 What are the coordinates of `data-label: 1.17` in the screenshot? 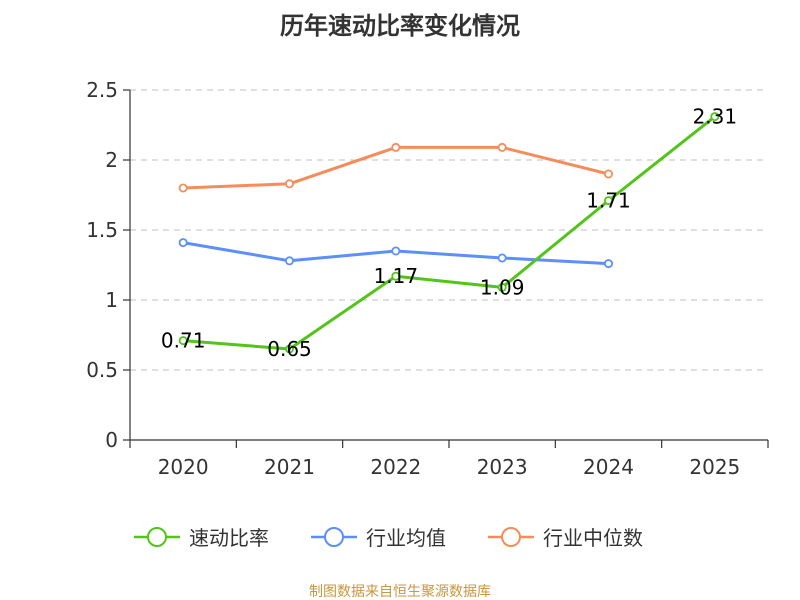 It's located at (396, 276).